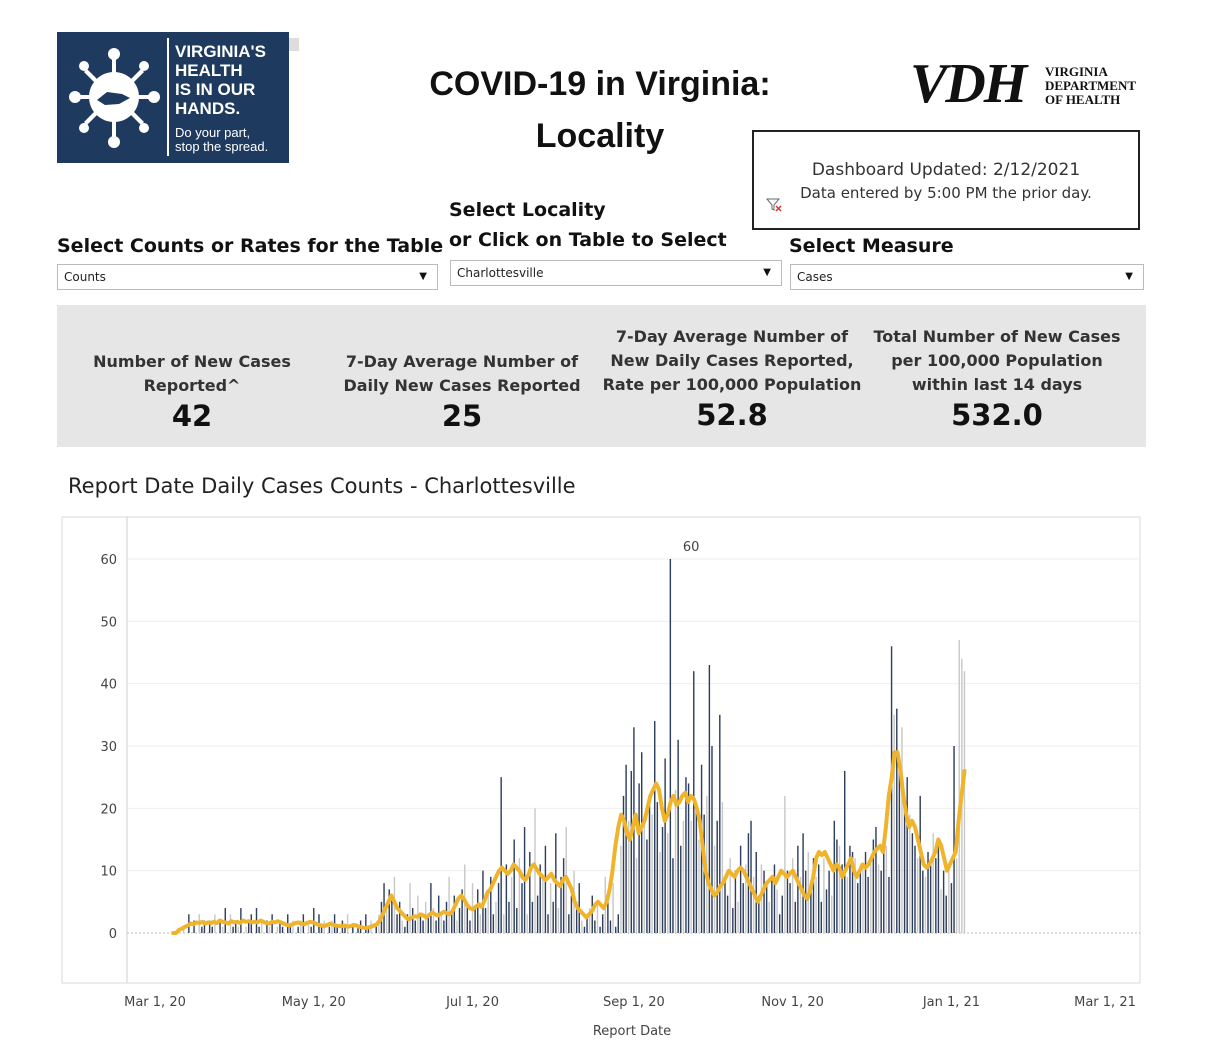 The image size is (1205, 1042). I want to click on measure-value: Cases, so click(815, 277).